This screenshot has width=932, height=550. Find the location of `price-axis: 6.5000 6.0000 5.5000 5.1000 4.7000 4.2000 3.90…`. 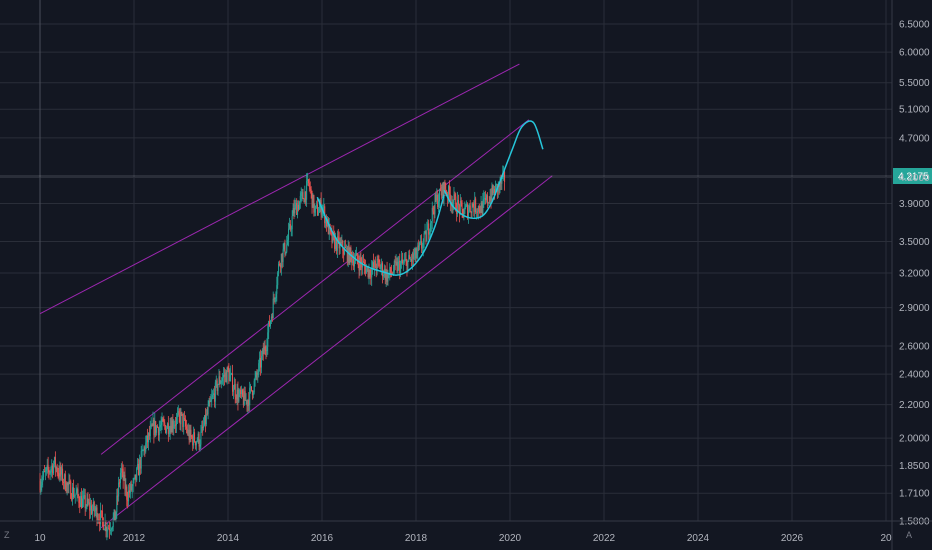

price-axis: 6.5000 6.0000 5.5000 5.1000 4.7000 4.2000 3.90… is located at coordinates (910, 275).